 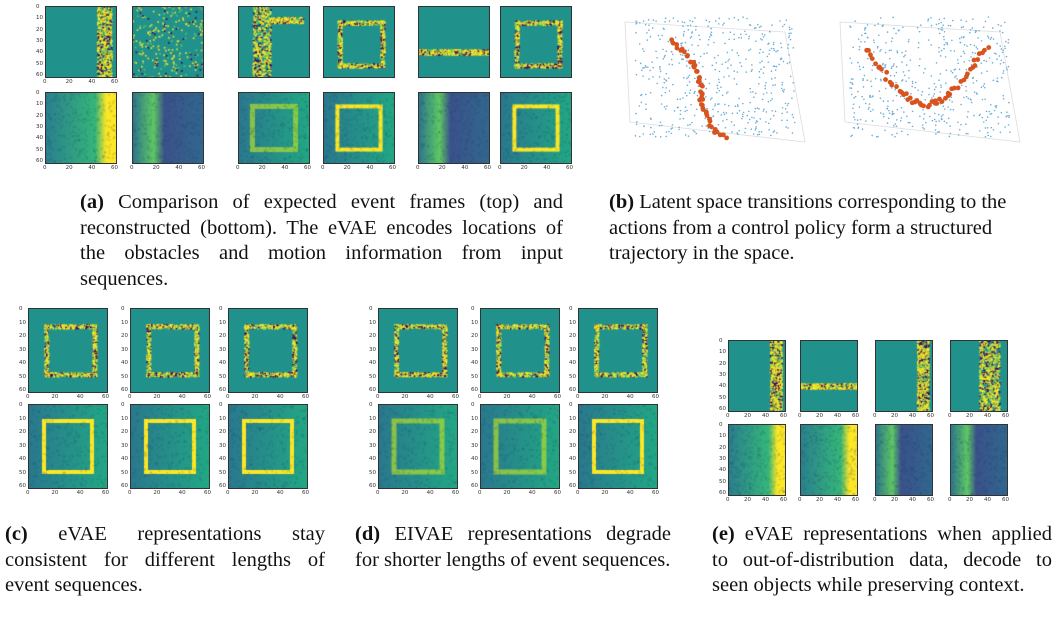 I want to click on y-tick-label: 10, so click(x=39, y=18).